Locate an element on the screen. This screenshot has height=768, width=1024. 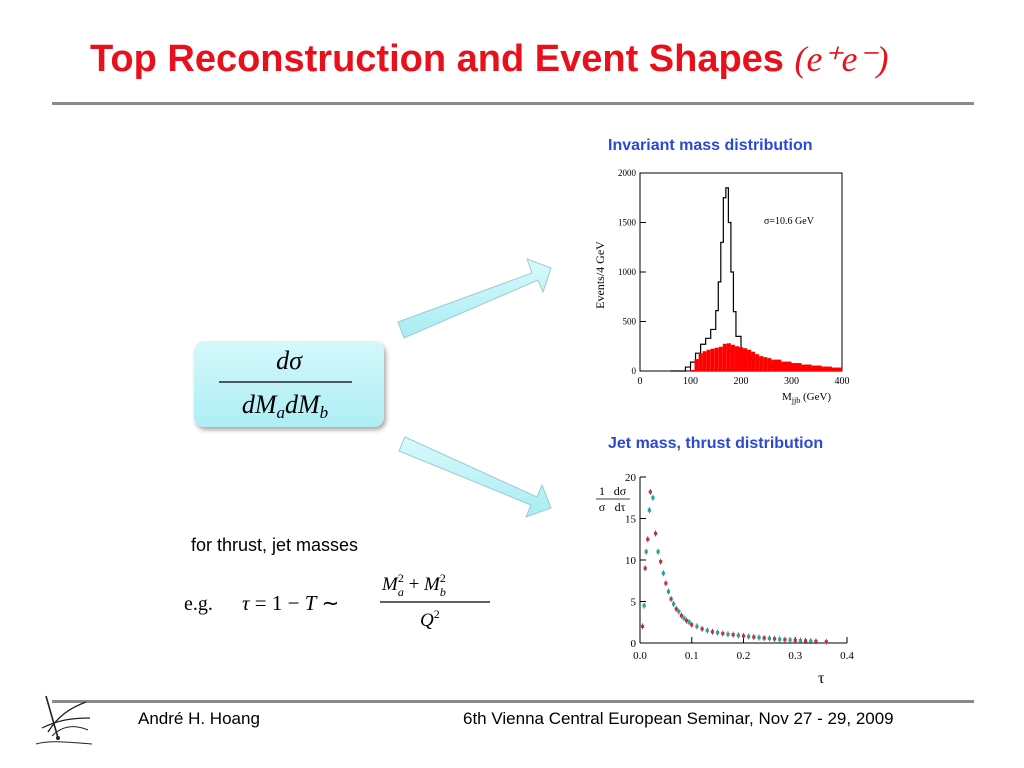
invariant-mass-black-line is located at coordinates (756, 279).